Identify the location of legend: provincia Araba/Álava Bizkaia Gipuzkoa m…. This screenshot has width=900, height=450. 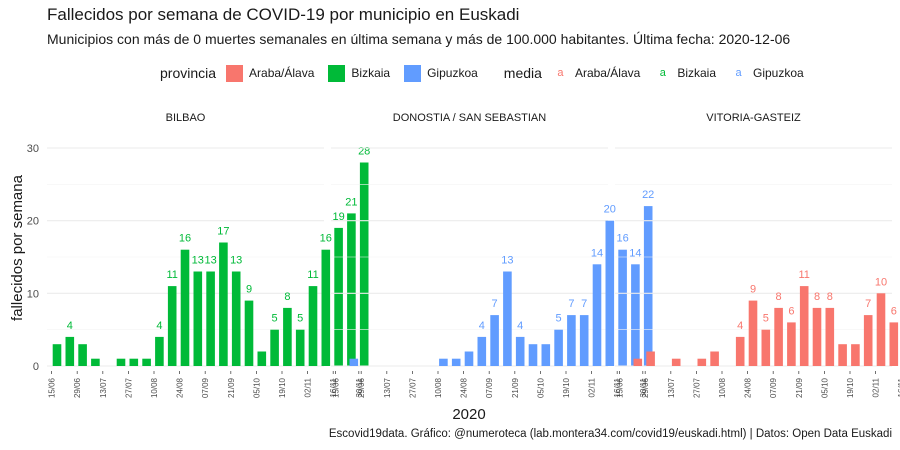
(489, 73).